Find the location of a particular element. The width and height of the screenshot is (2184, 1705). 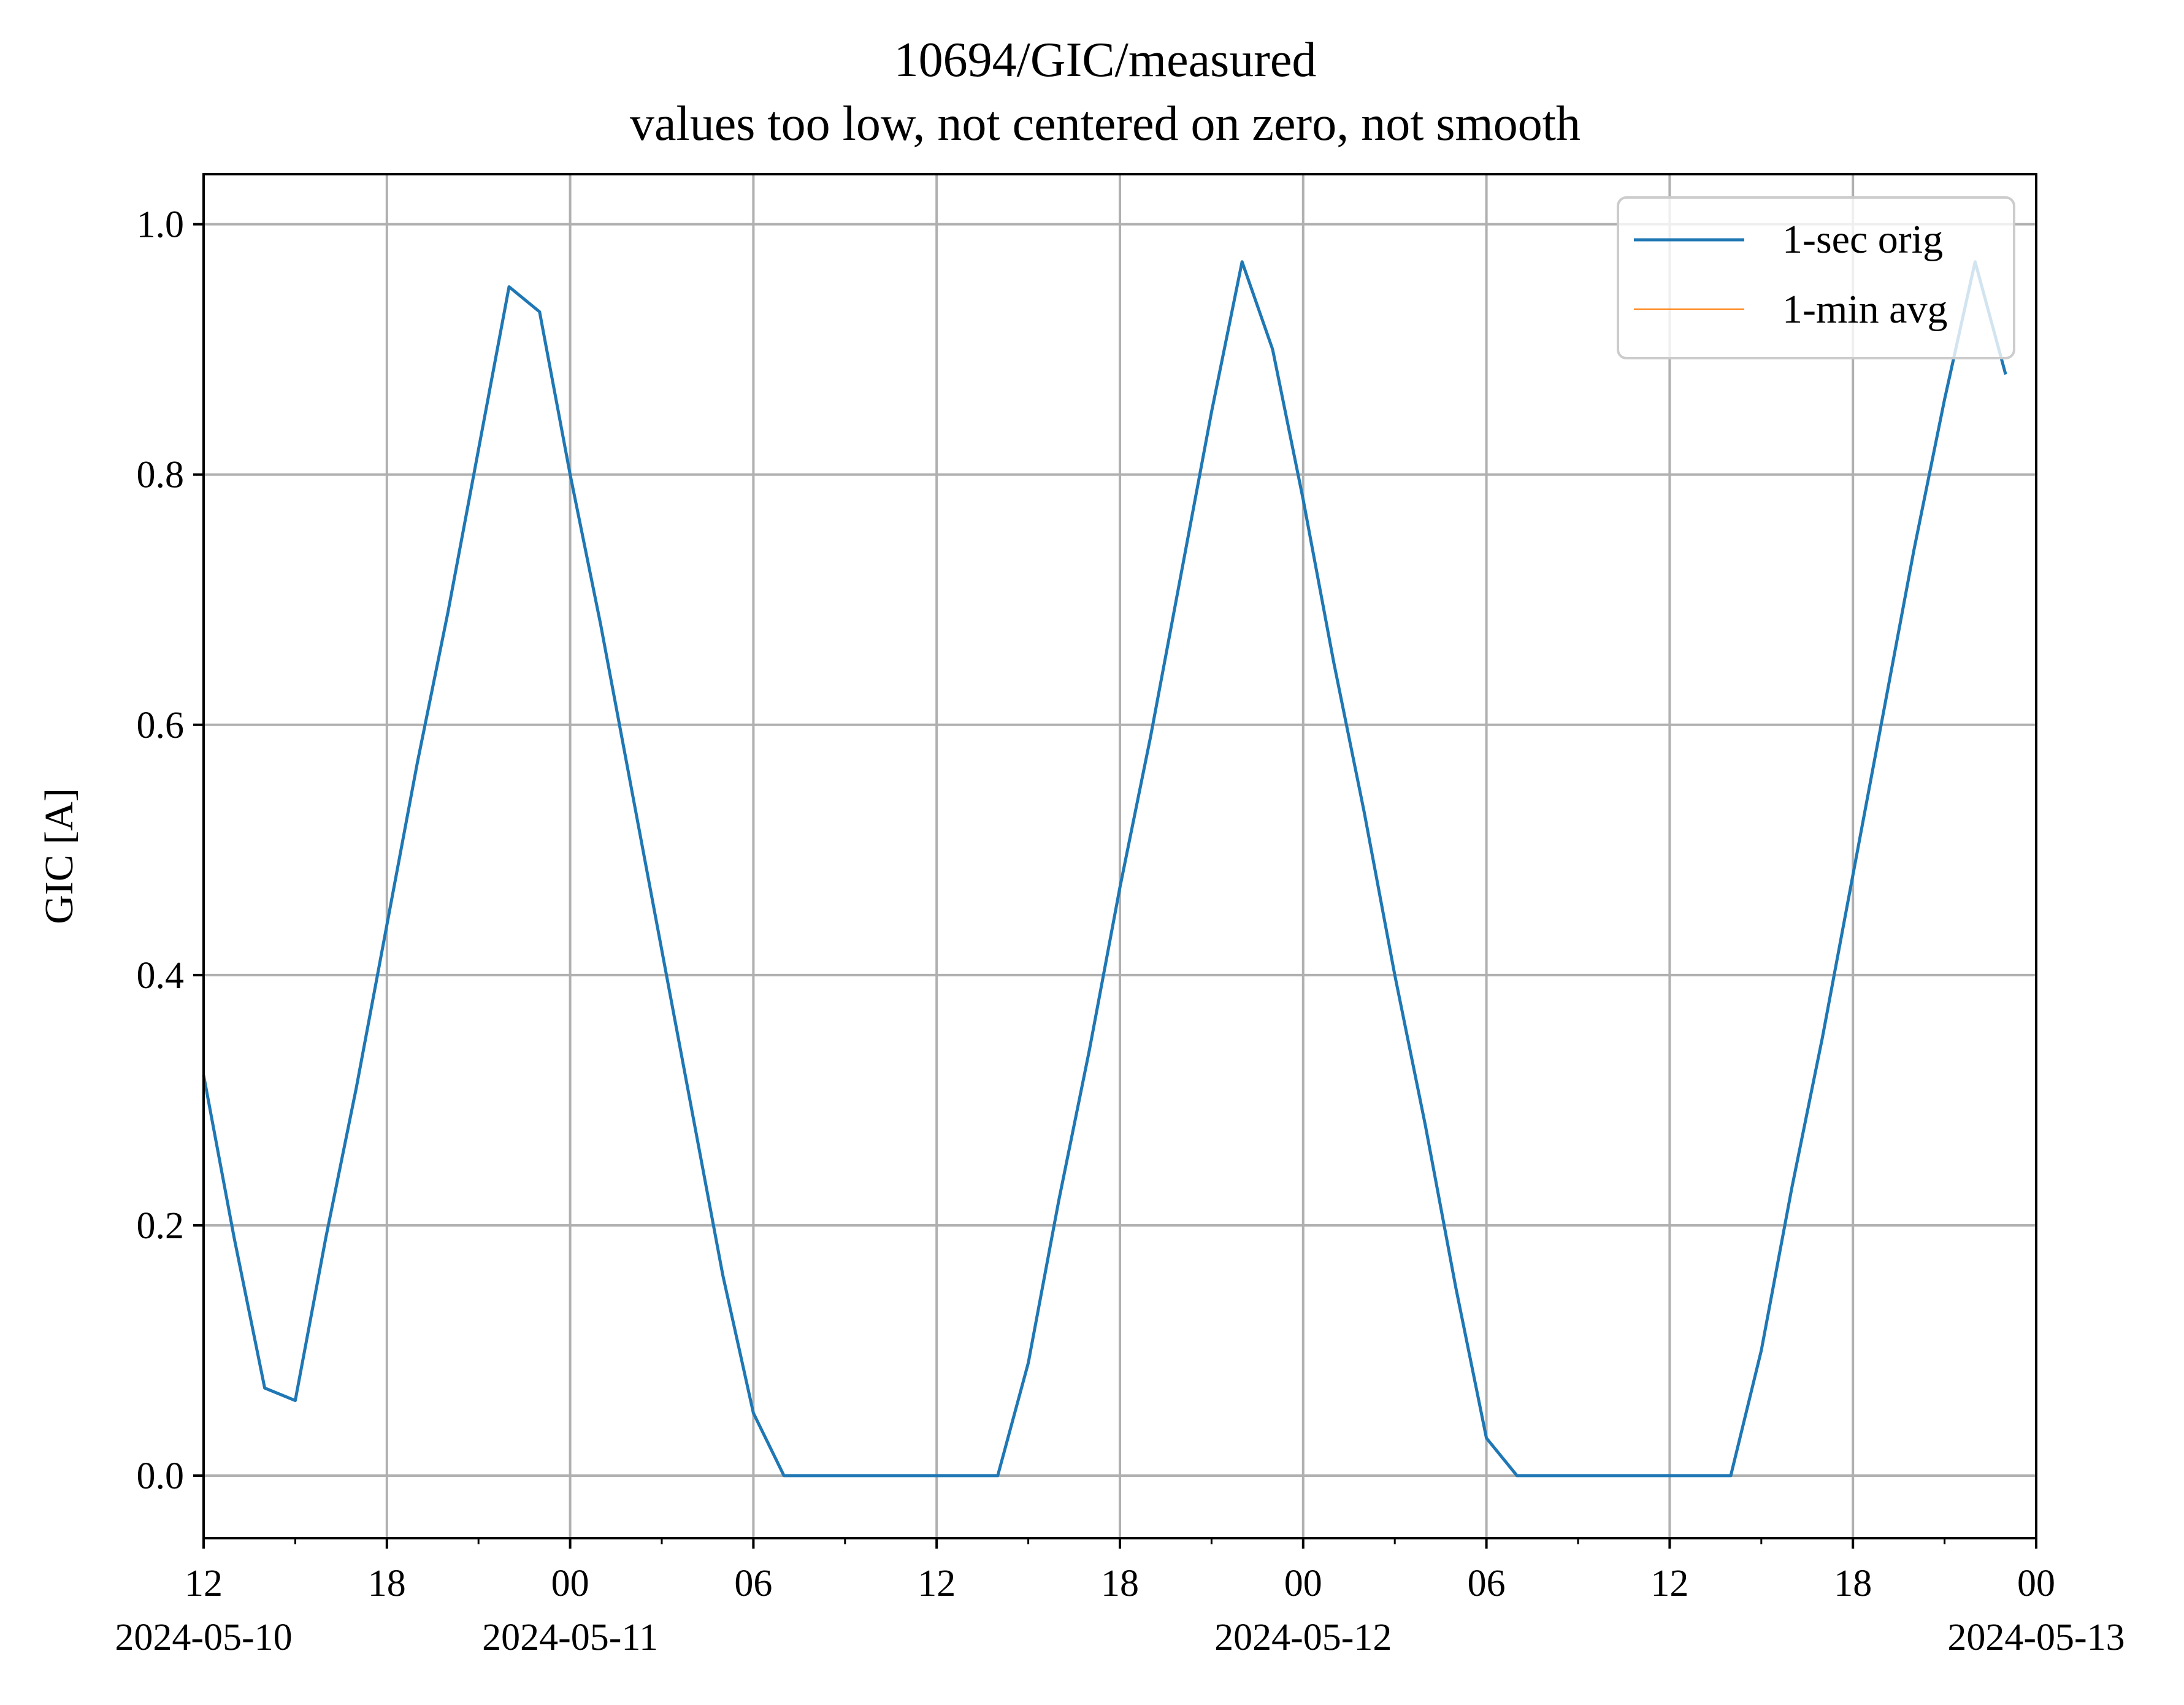

x-tick-date-label: 2024-05-13 is located at coordinates (2036, 1637).